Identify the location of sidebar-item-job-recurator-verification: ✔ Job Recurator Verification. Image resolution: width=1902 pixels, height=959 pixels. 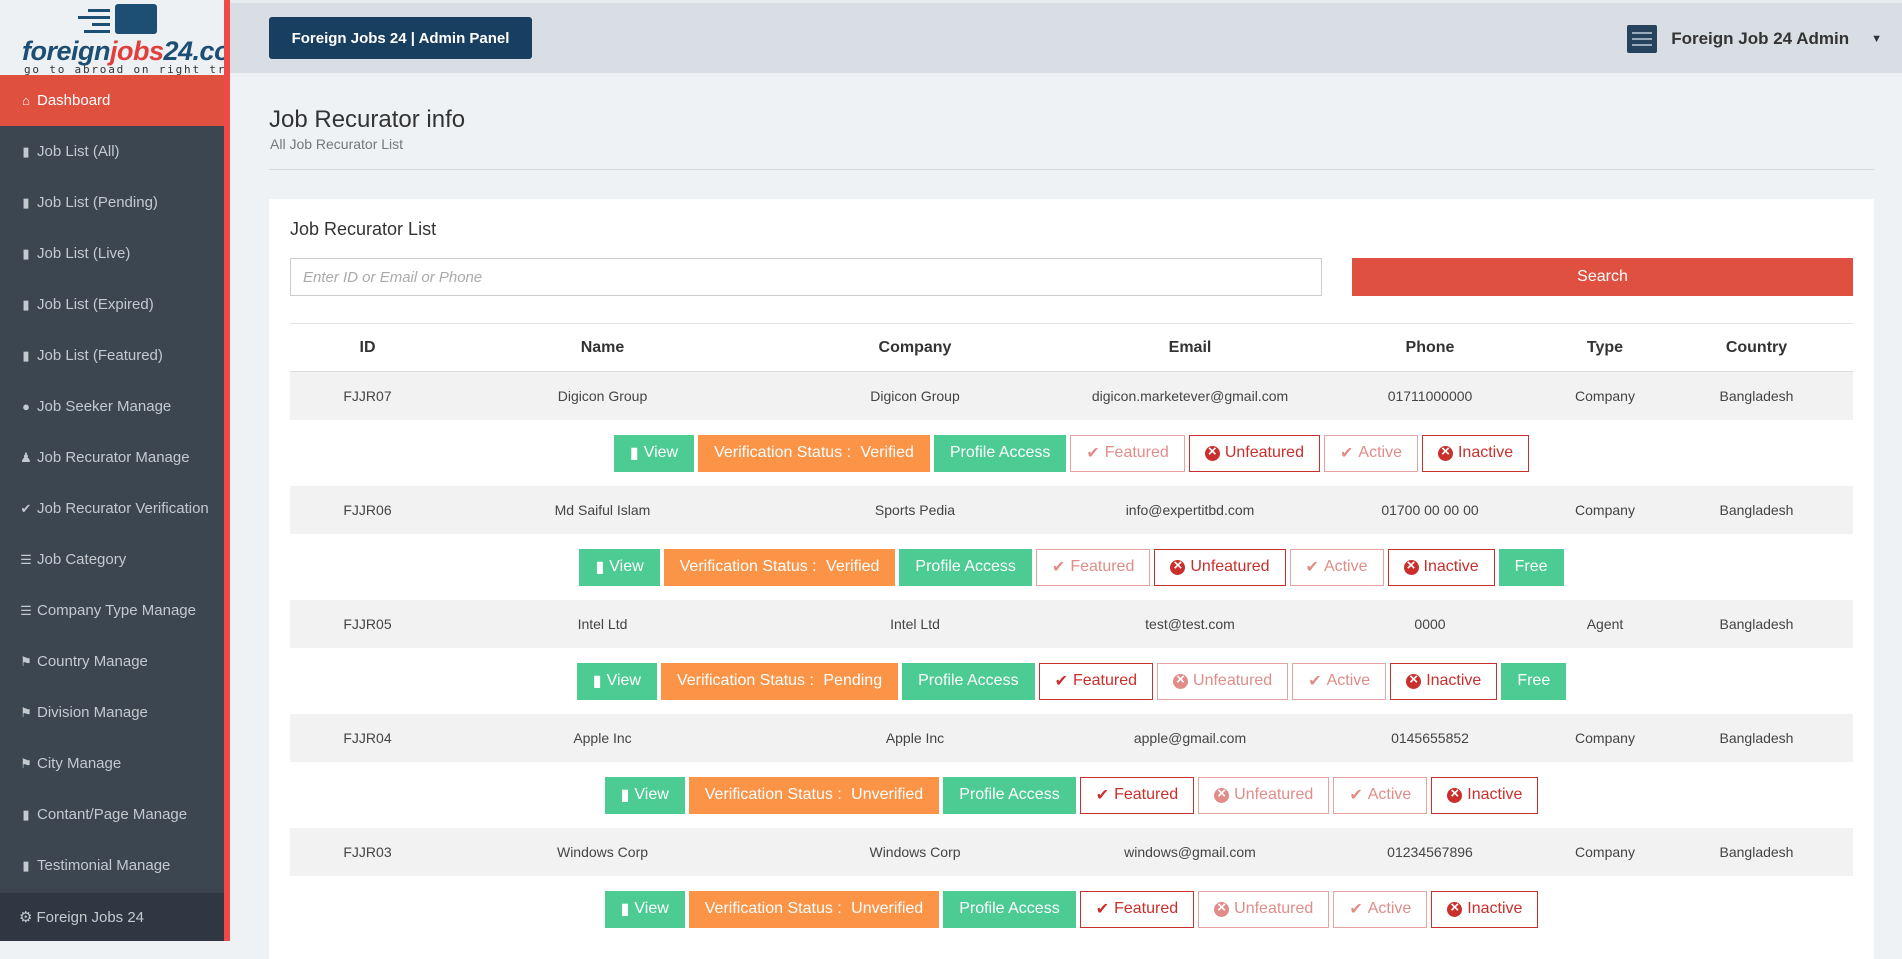
(112, 508).